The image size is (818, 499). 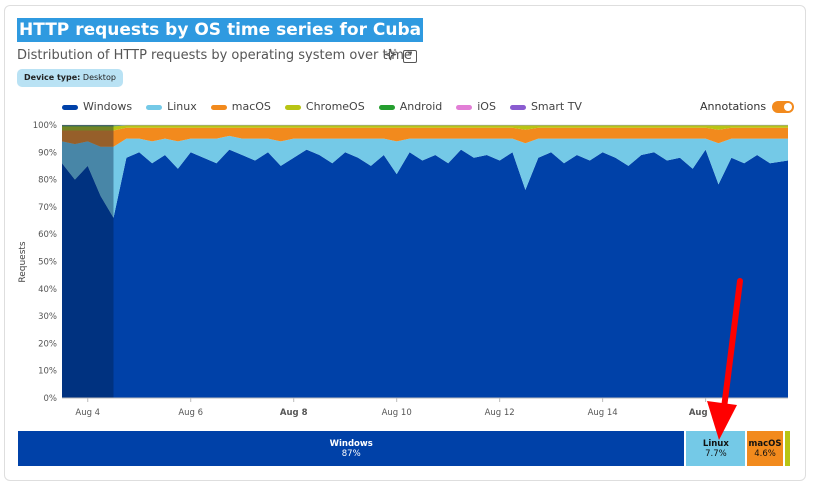 I want to click on y-tick-label: 60%, so click(x=47, y=235).